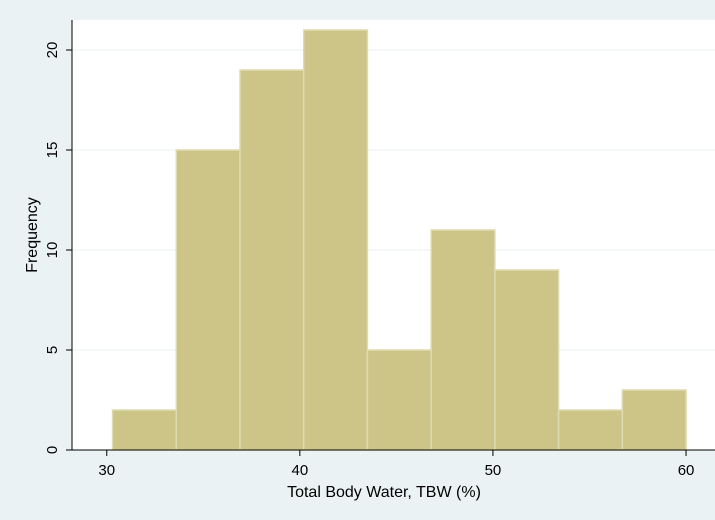 This screenshot has height=520, width=715. I want to click on x-tick-label: 30, so click(106, 470).